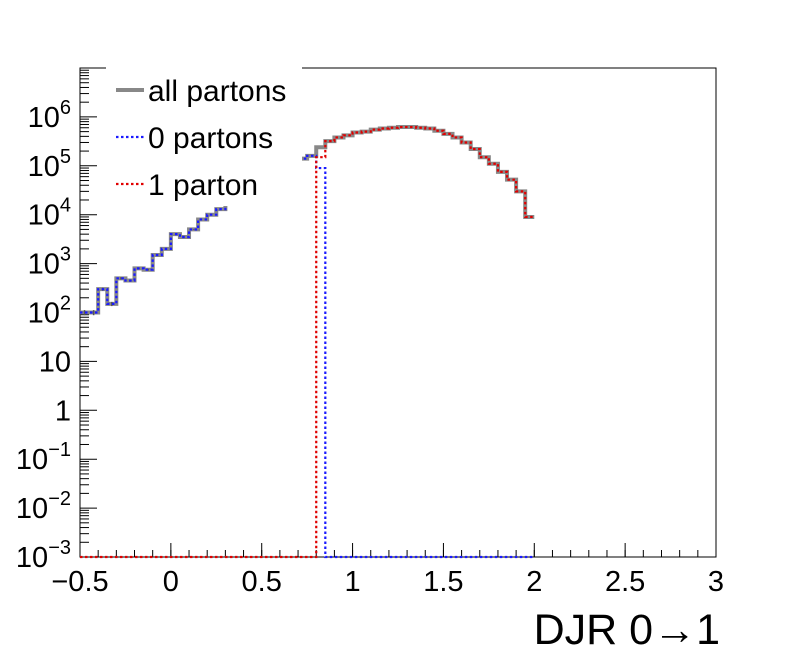 Image resolution: width=796 pixels, height=672 pixels. Describe the element at coordinates (65, 206) in the screenshot. I see `y-tick-exponent: 4` at that location.